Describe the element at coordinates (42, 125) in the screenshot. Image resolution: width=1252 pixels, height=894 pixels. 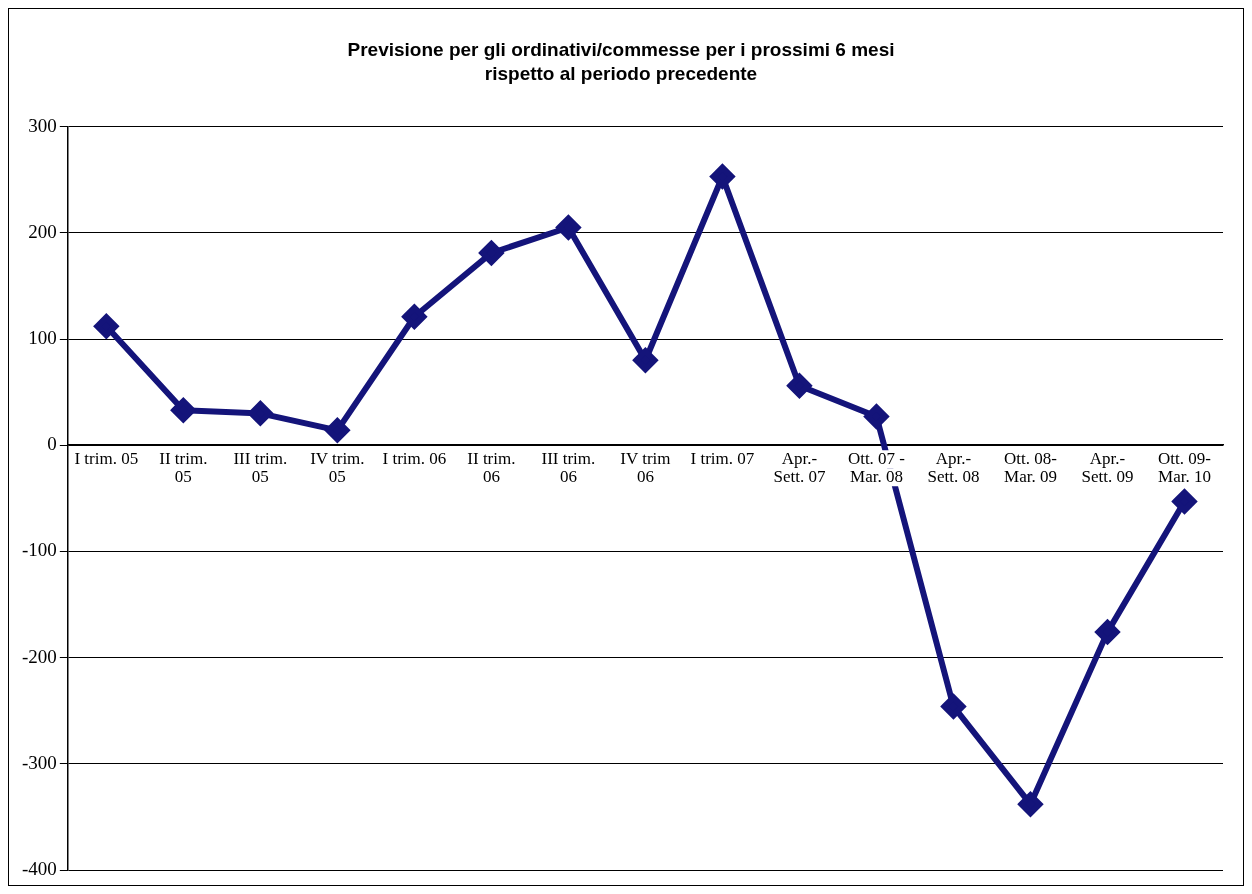
I see `y-tick-label: 300` at that location.